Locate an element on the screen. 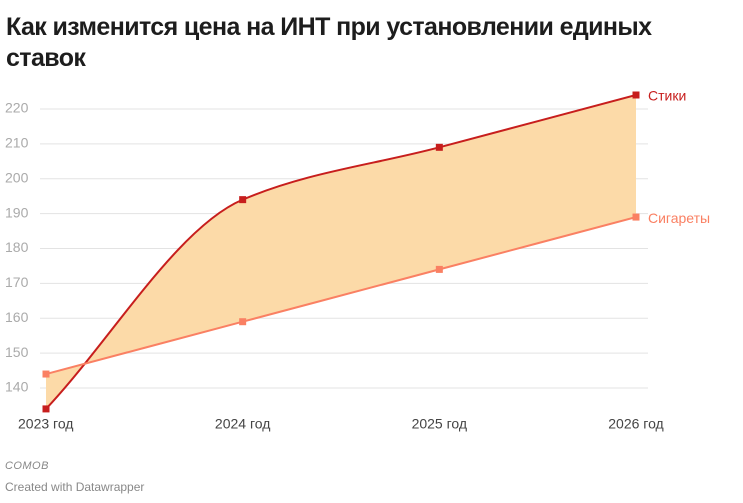 The image size is (743, 503). x-tick-label: 2025 год is located at coordinates (439, 424).